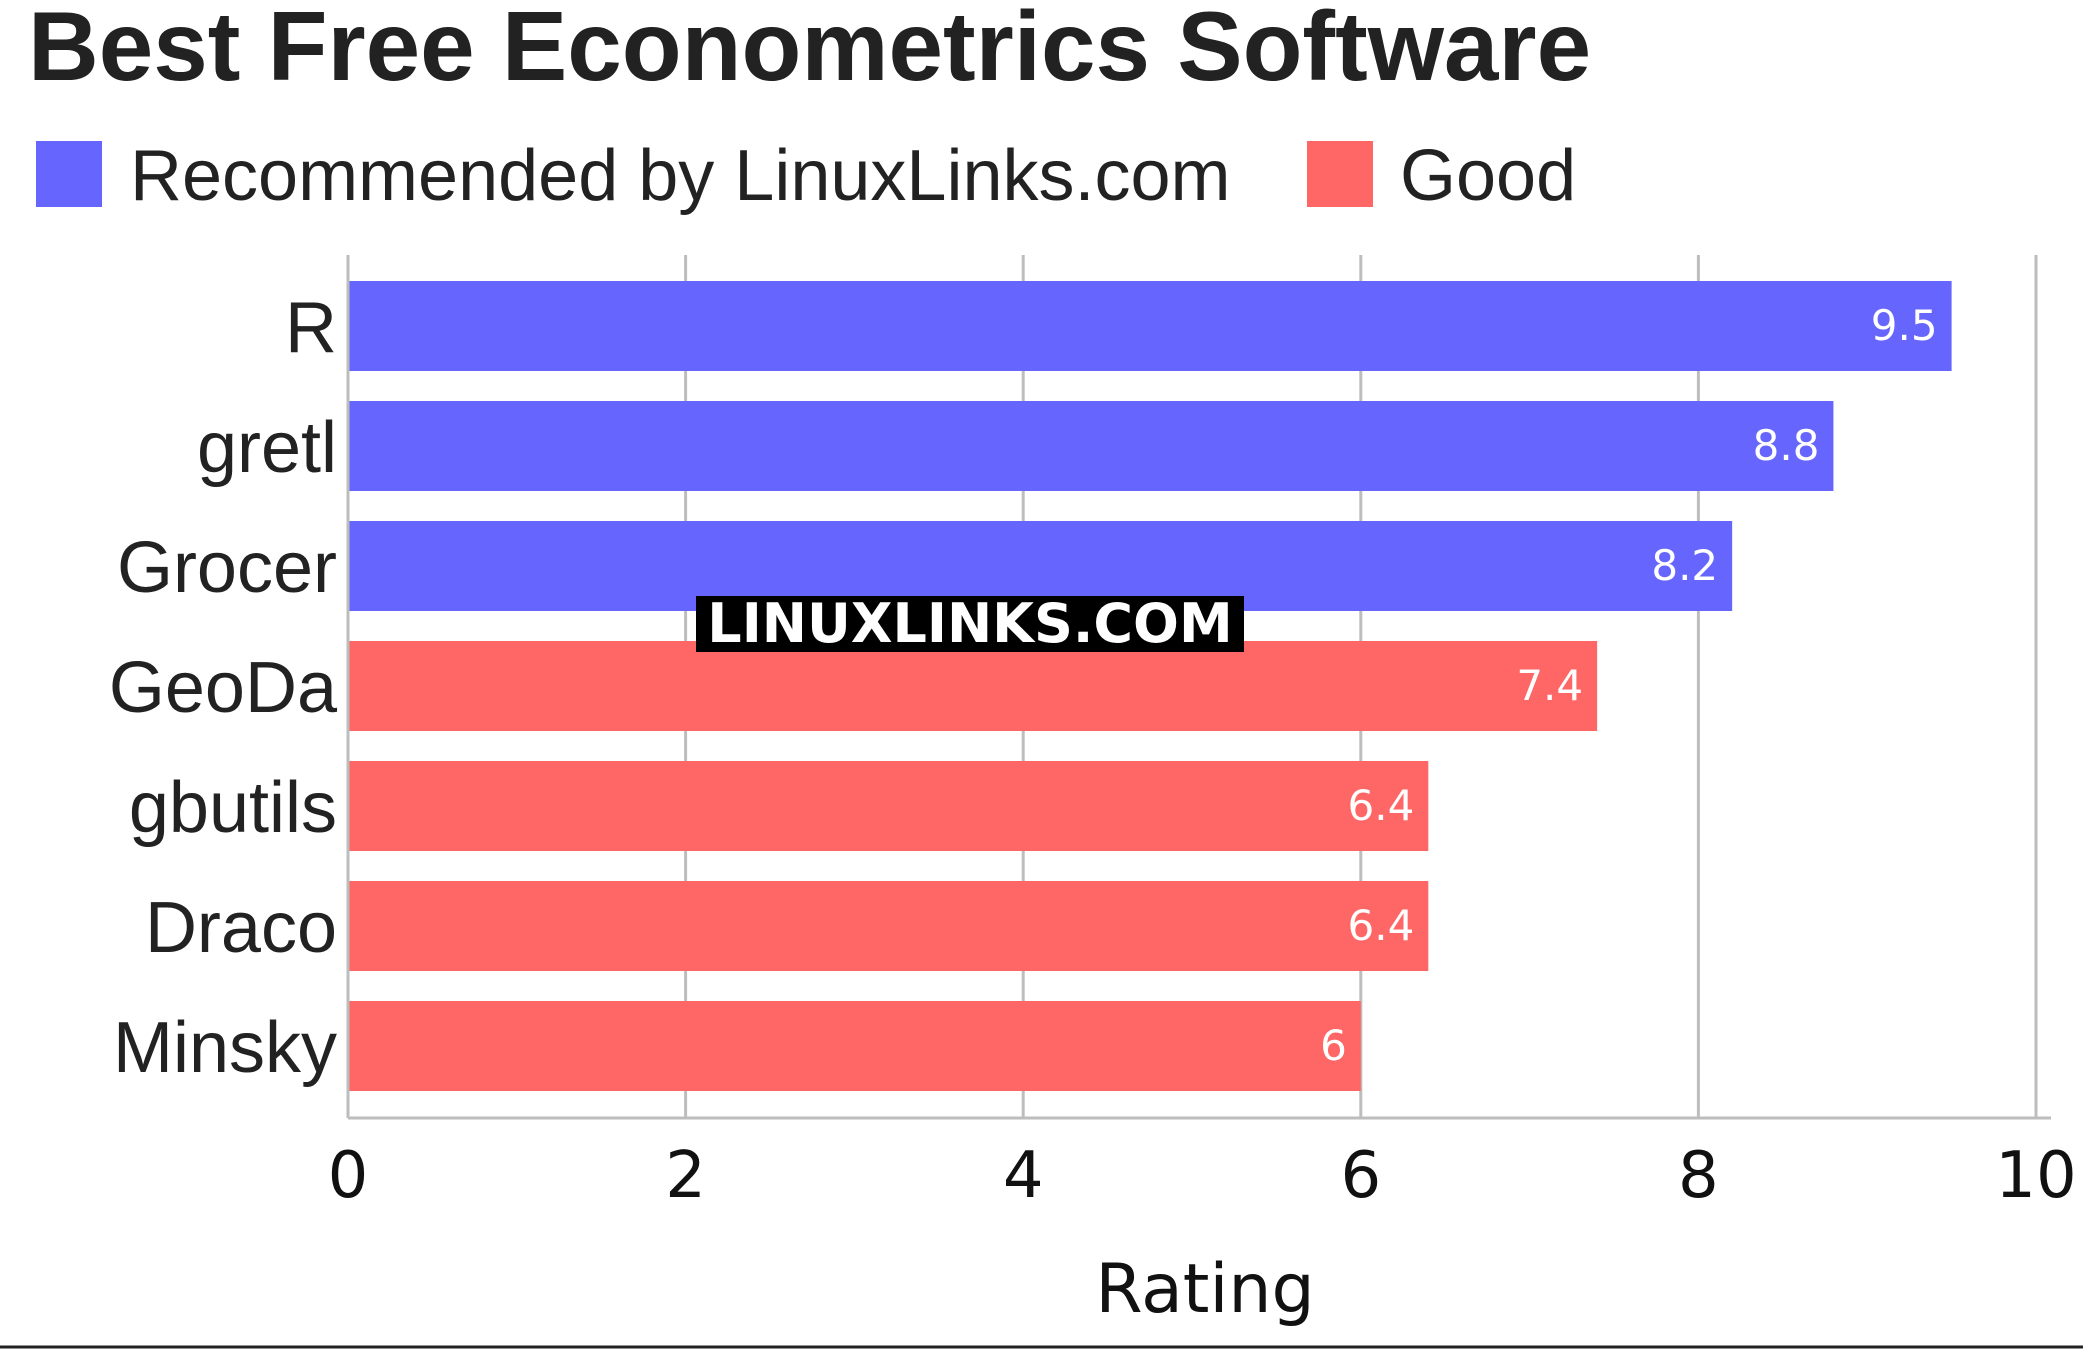 This screenshot has height=1350, width=2083. Describe the element at coordinates (267, 448) in the screenshot. I see `category-label-gretl: gretl` at that location.